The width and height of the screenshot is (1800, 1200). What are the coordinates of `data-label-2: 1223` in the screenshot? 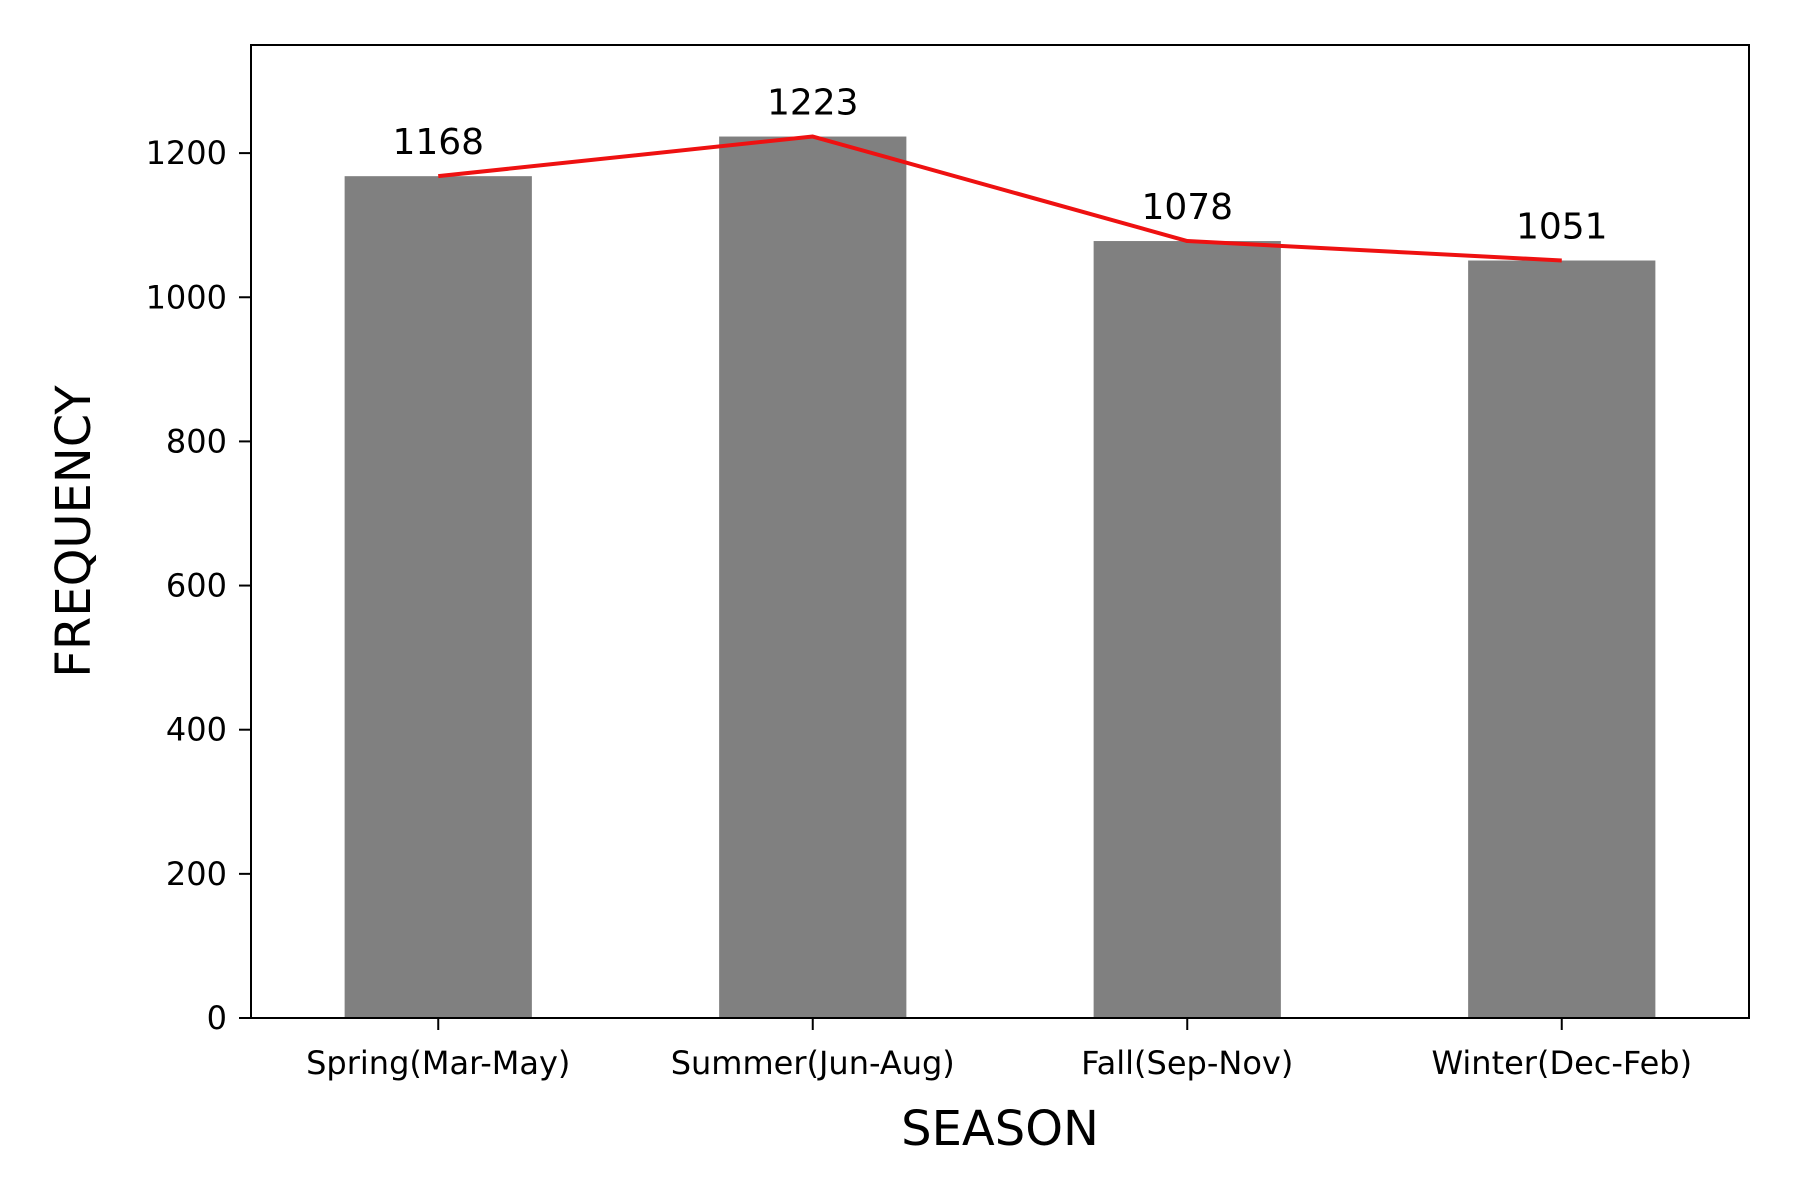 It's located at (813, 103).